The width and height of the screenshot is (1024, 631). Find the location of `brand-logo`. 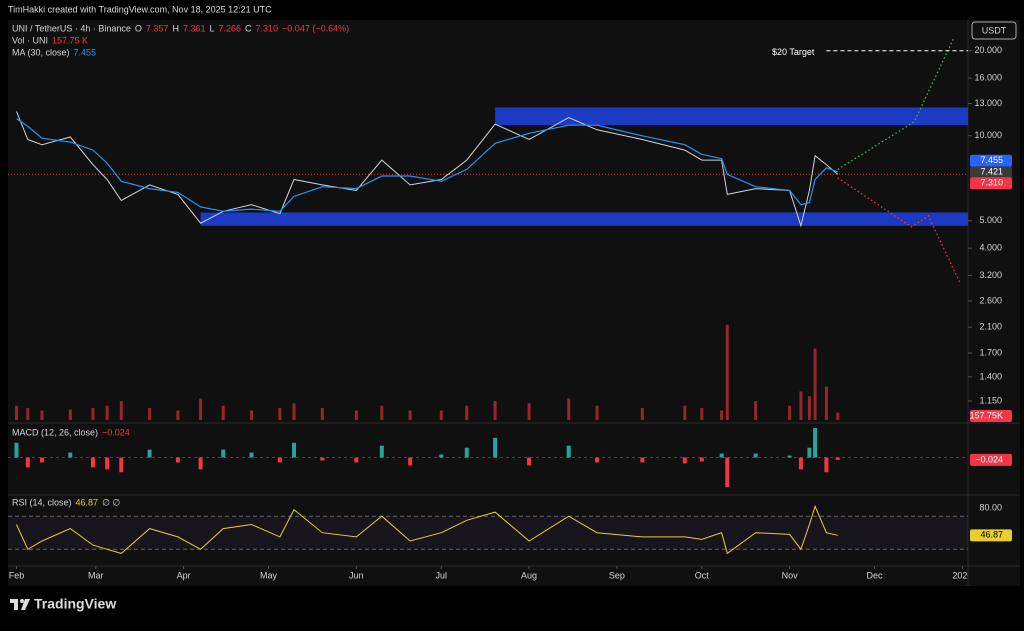

brand-logo is located at coordinates (20, 604).